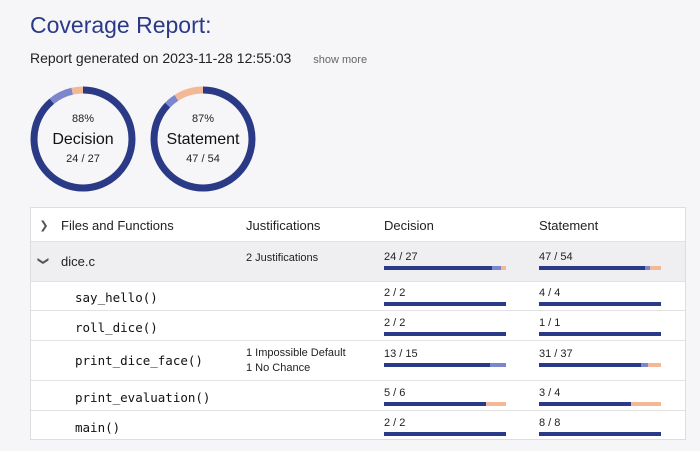  I want to click on function-decision: 5 / 6, so click(445, 396).